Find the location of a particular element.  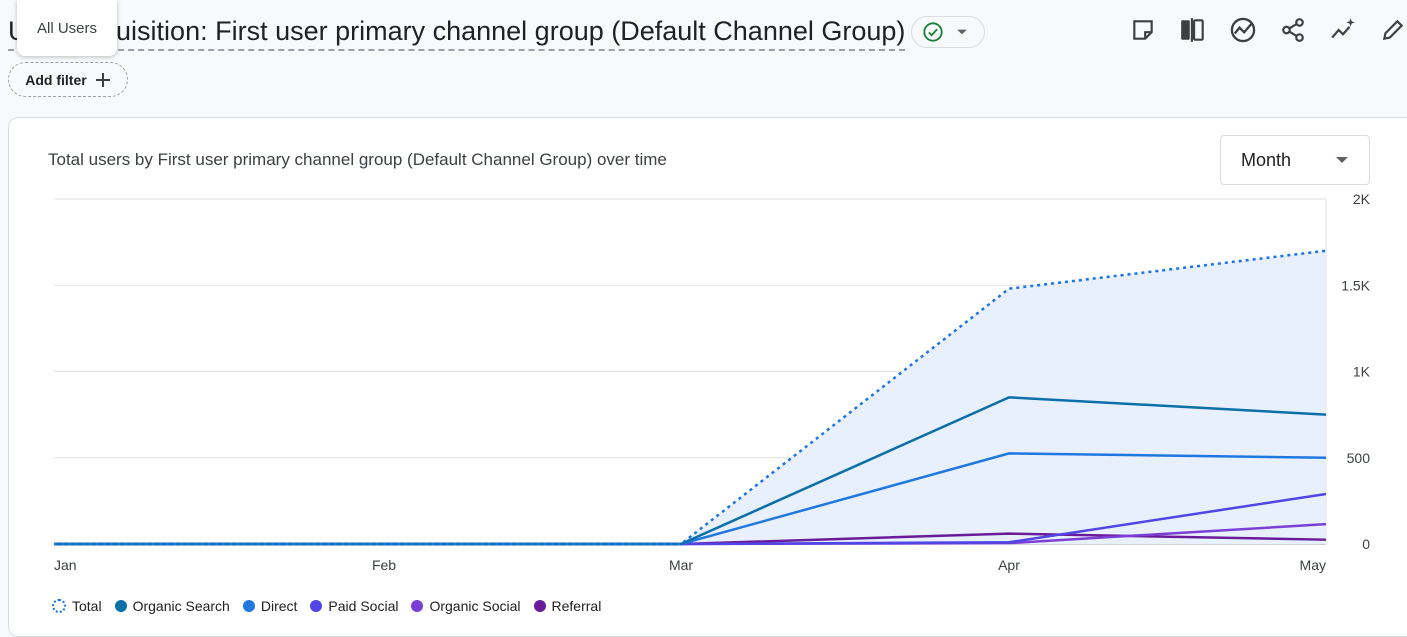

status-chip is located at coordinates (948, 32).